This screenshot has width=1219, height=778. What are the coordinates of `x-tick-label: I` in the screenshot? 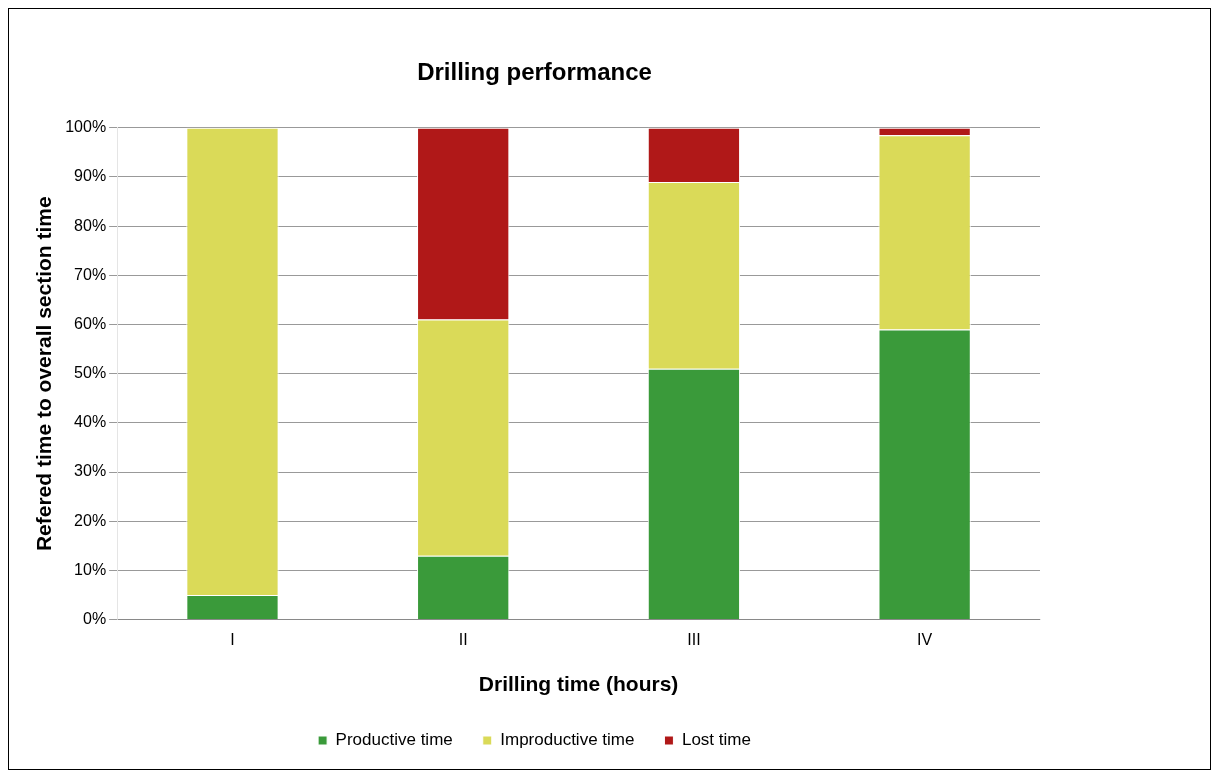 It's located at (232, 639).